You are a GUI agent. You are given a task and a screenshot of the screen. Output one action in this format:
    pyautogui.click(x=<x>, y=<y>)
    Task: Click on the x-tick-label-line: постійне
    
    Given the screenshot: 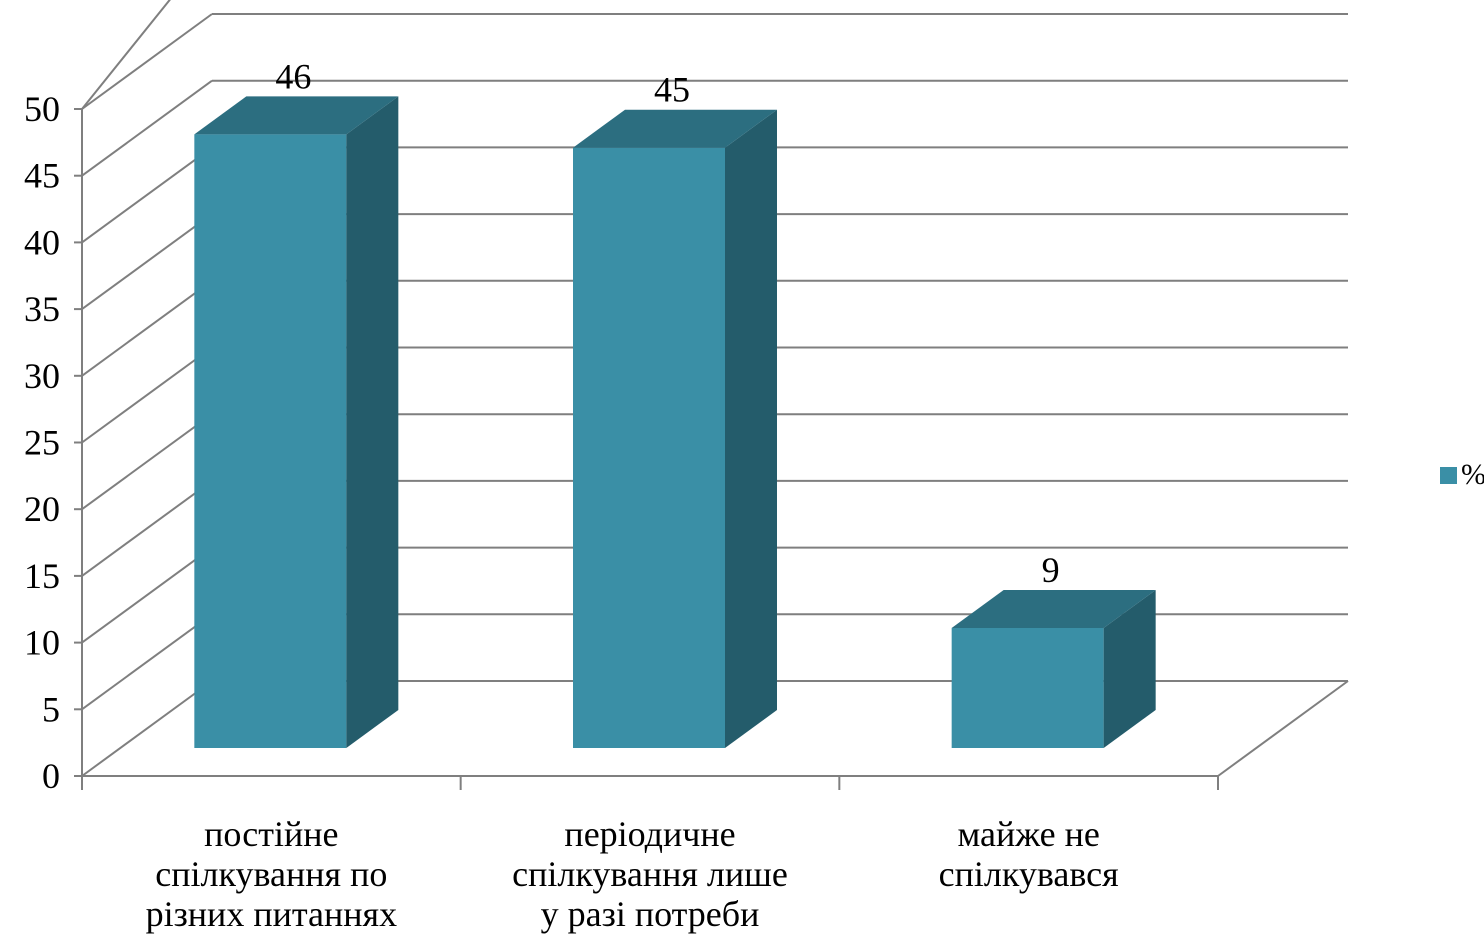 What is the action you would take?
    pyautogui.click(x=271, y=834)
    